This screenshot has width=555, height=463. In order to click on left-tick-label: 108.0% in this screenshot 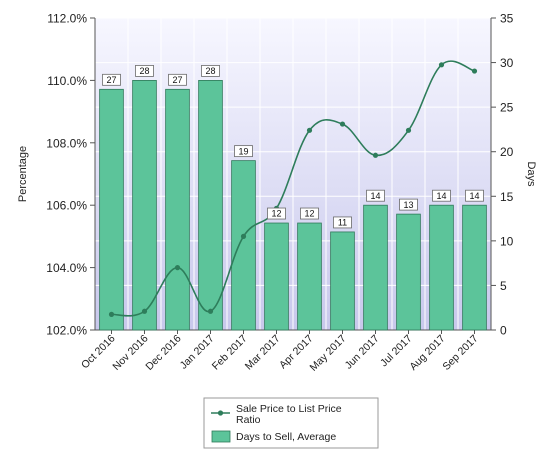, I will do `click(66, 143)`.